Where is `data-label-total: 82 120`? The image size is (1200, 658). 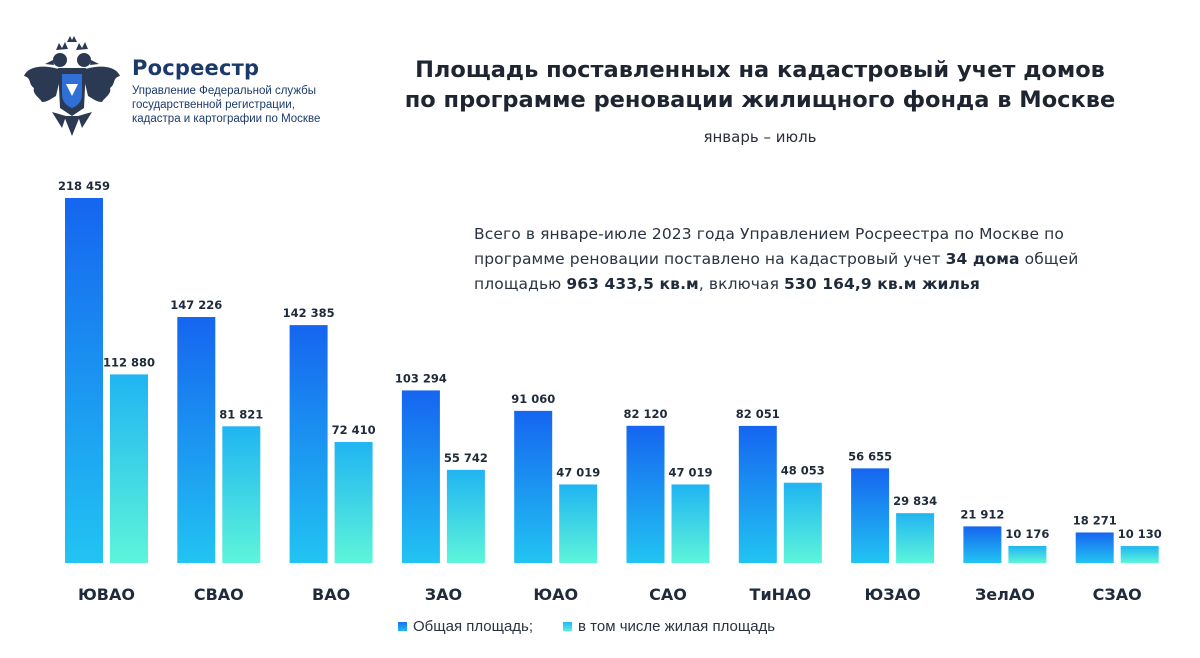 data-label-total: 82 120 is located at coordinates (645, 414).